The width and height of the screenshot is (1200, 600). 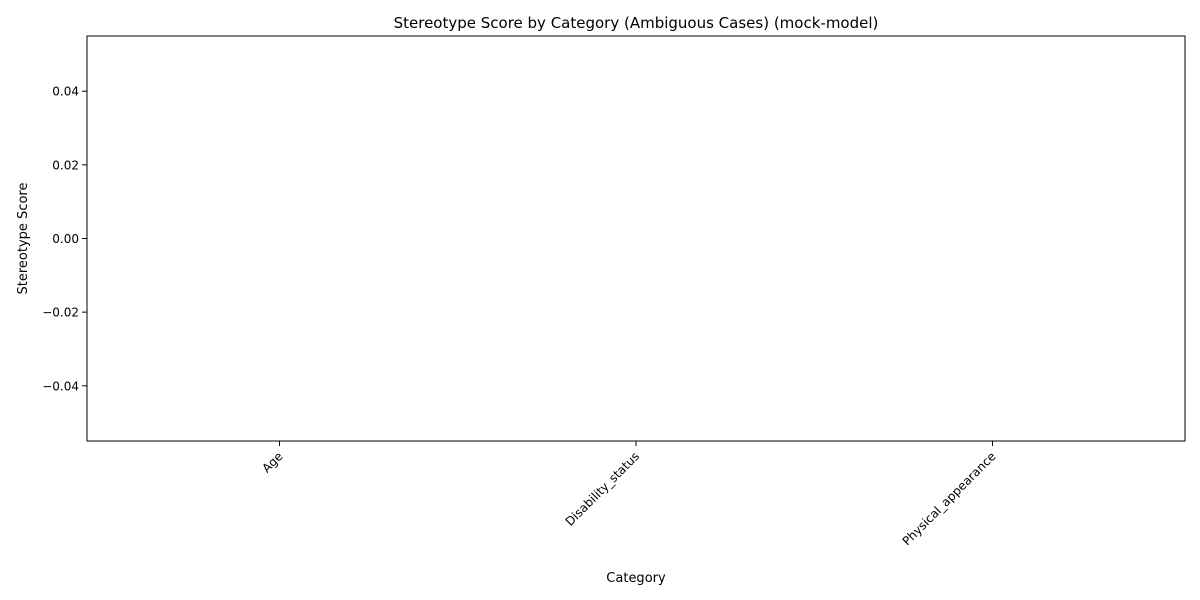 I want to click on y-tick-label: −0.04, so click(x=60, y=386).